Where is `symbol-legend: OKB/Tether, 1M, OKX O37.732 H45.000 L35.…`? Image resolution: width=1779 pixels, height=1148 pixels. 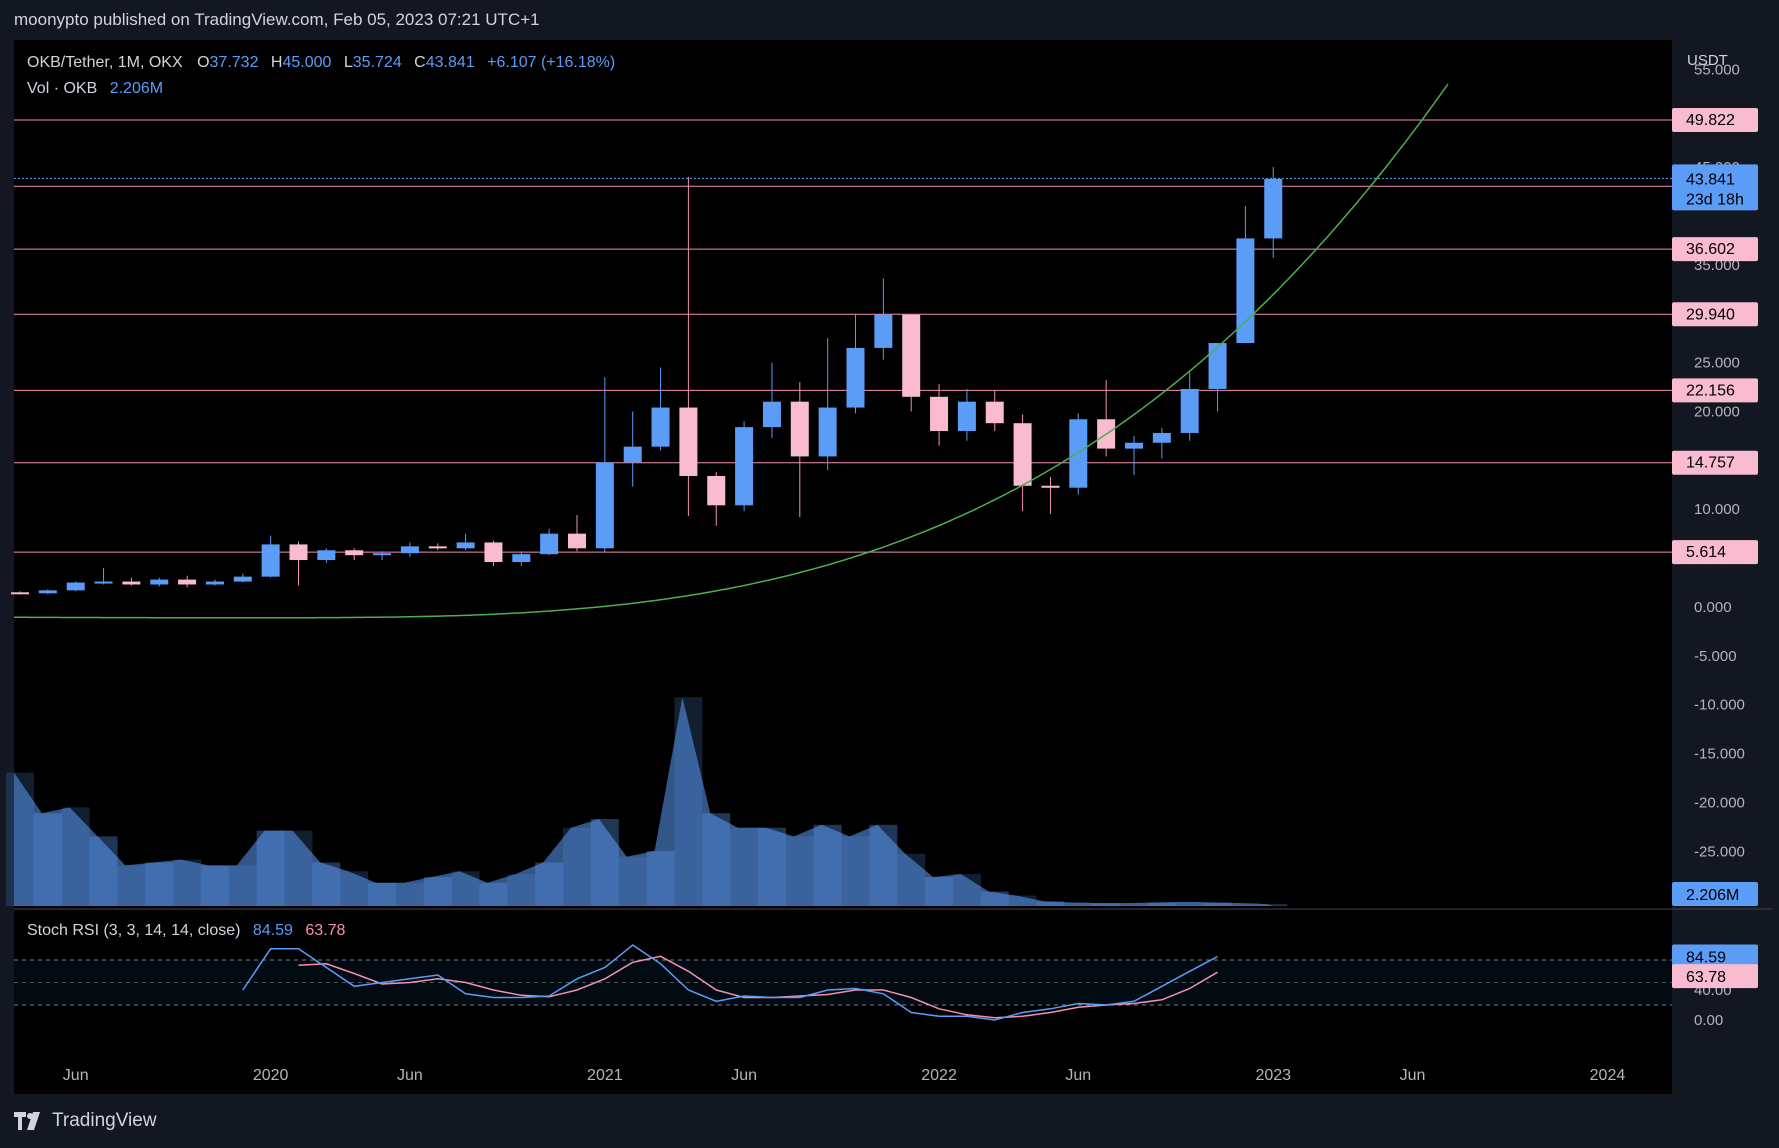
symbol-legend: OKB/Tether, 1M, OKX O37.732 H45.000 L35.… is located at coordinates (321, 63).